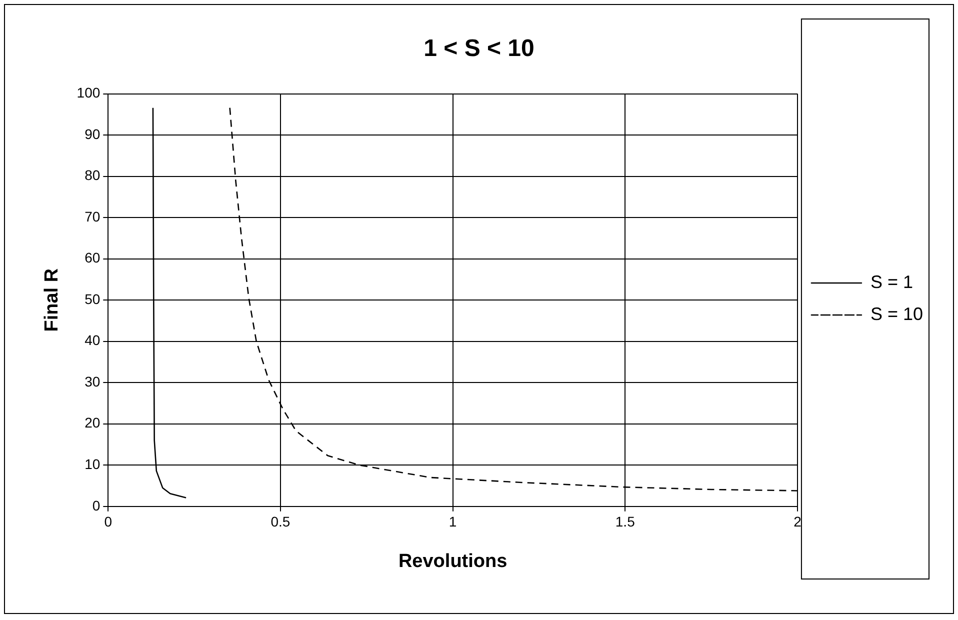 The image size is (958, 620). I want to click on x-axis-title: Revolutions, so click(453, 561).